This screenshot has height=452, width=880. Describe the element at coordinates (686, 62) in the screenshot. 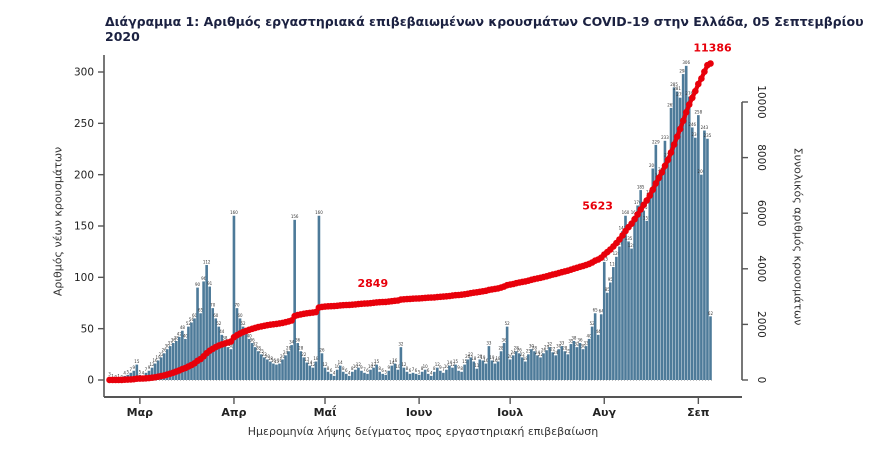

I see `bar-value-label: 306` at that location.